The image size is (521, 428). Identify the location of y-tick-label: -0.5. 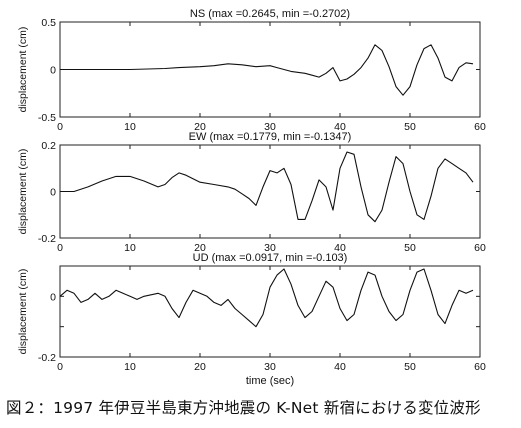
(47, 118).